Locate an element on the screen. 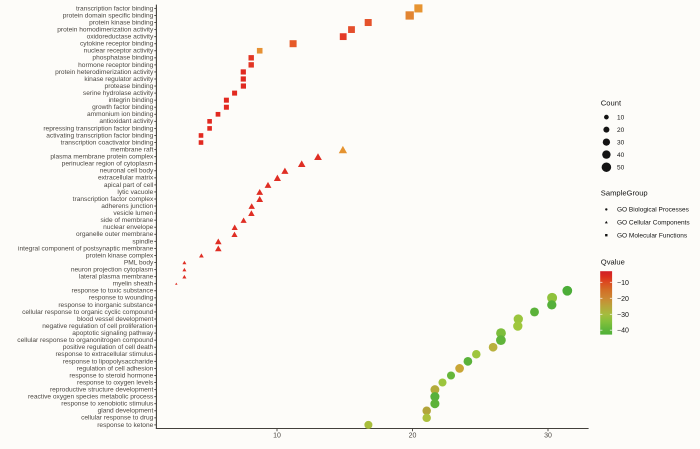 The image size is (700, 449). svg-text: −20 is located at coordinates (623, 299).